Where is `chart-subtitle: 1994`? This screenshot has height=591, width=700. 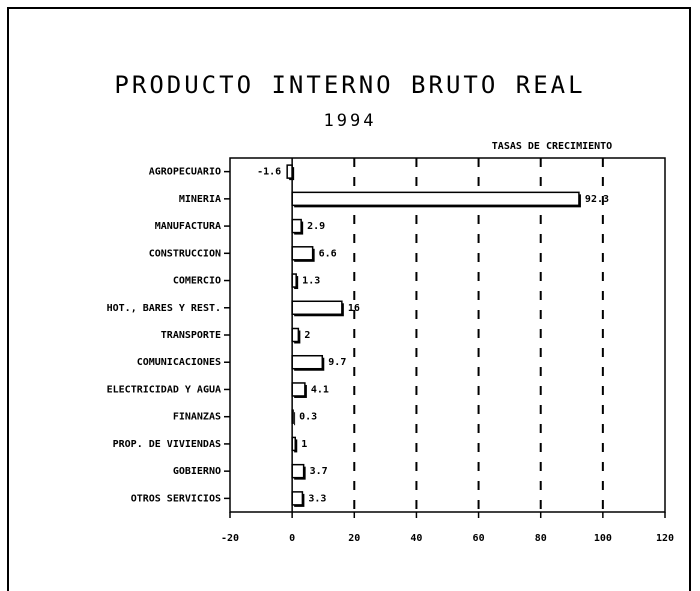 chart-subtitle: 1994 is located at coordinates (350, 121).